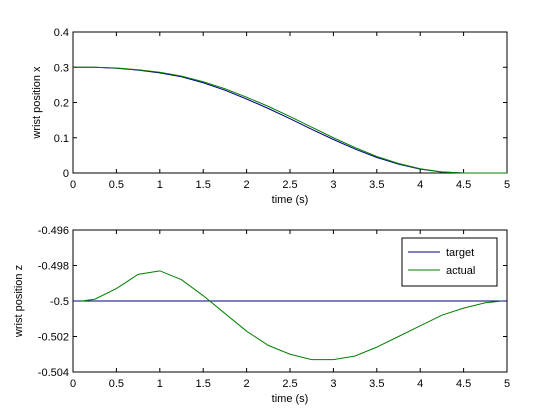 The width and height of the screenshot is (560, 420). Describe the element at coordinates (460, 253) in the screenshot. I see `legend-label: target` at that location.